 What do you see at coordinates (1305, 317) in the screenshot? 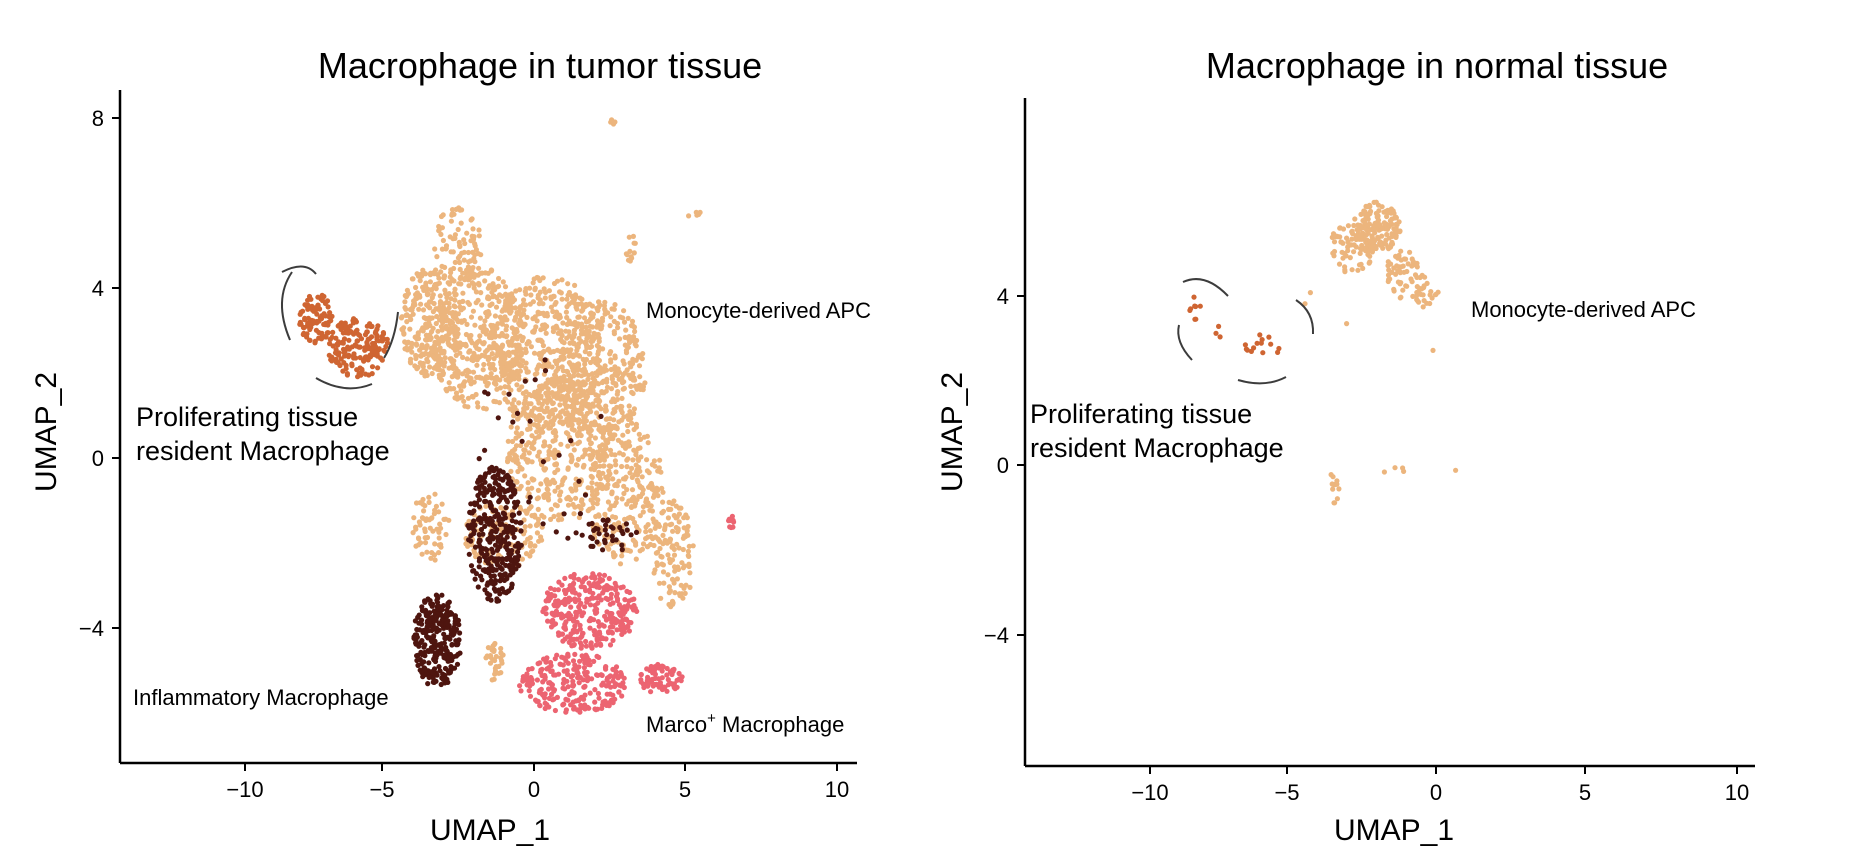
I see `normal-prolif-bracket-right` at bounding box center [1305, 317].